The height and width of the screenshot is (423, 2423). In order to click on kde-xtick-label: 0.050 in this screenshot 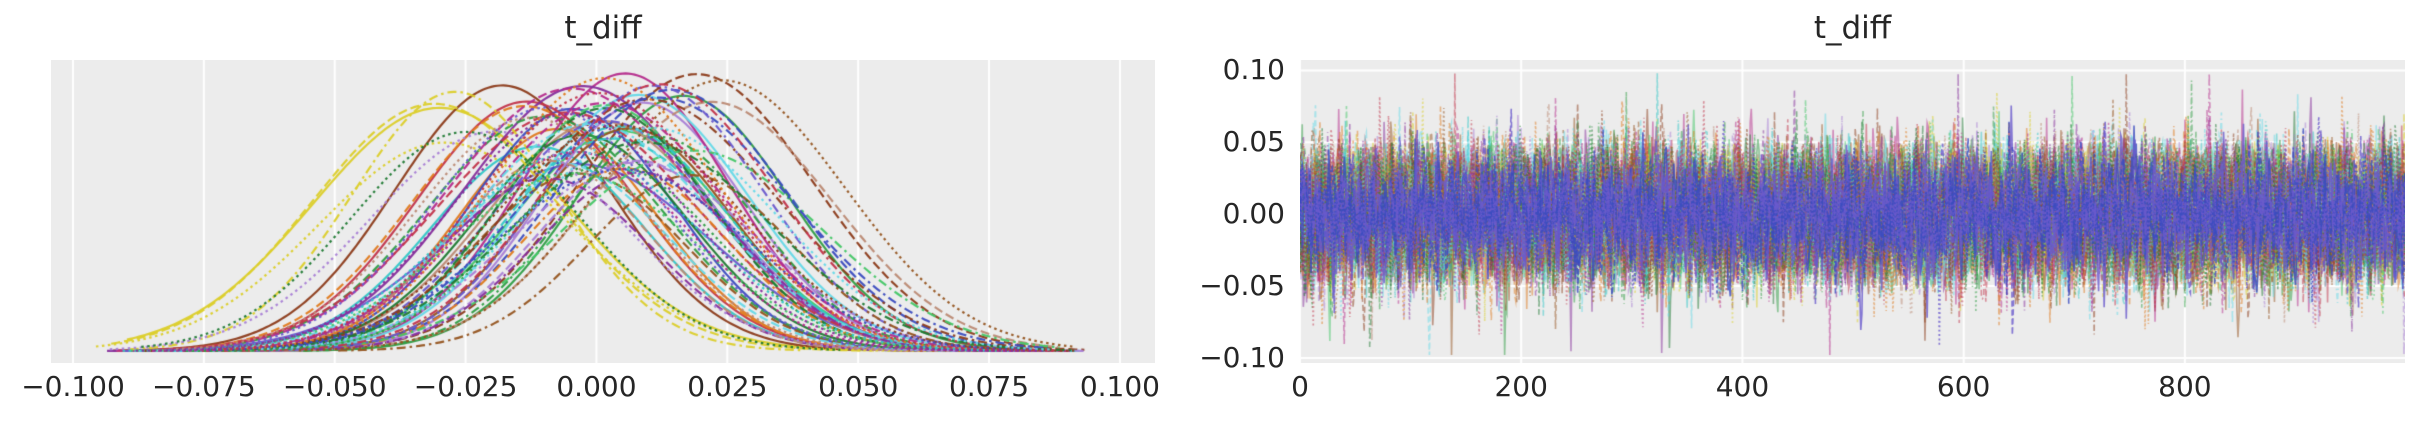, I will do `click(858, 386)`.